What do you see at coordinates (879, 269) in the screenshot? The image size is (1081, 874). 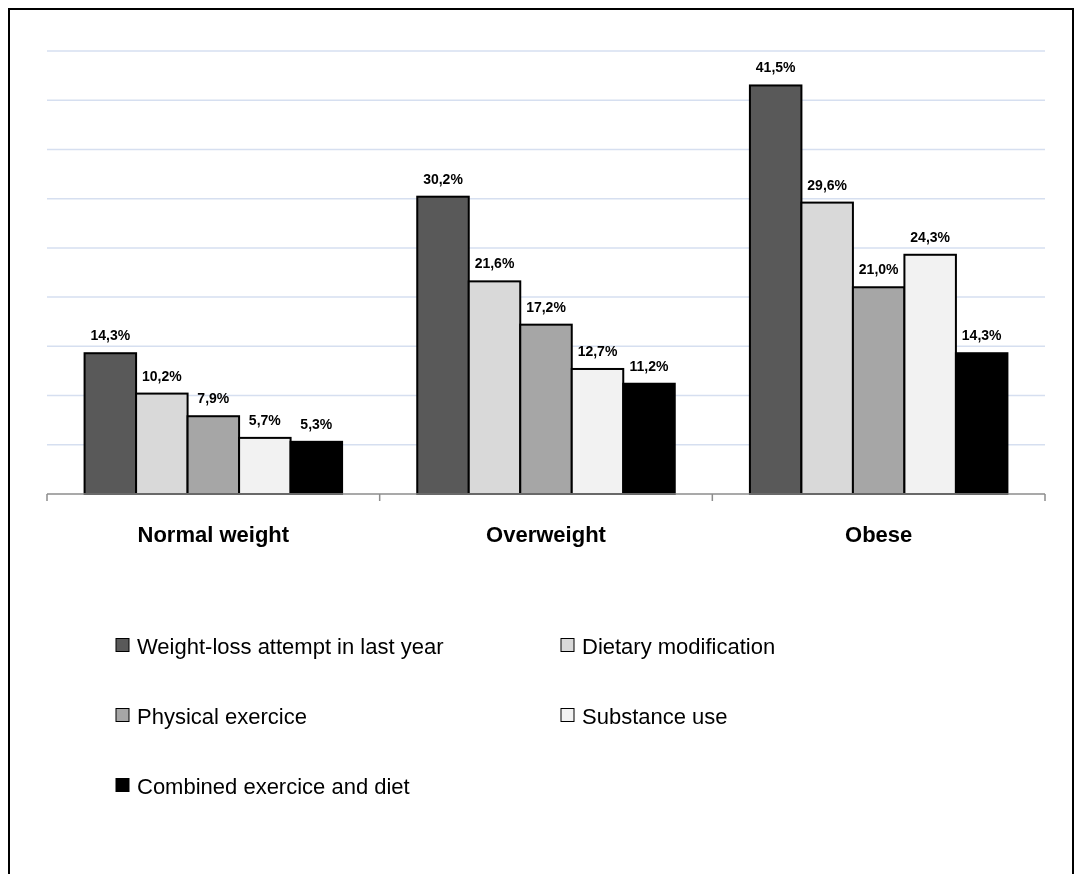 I see `data-label: 21,0%` at bounding box center [879, 269].